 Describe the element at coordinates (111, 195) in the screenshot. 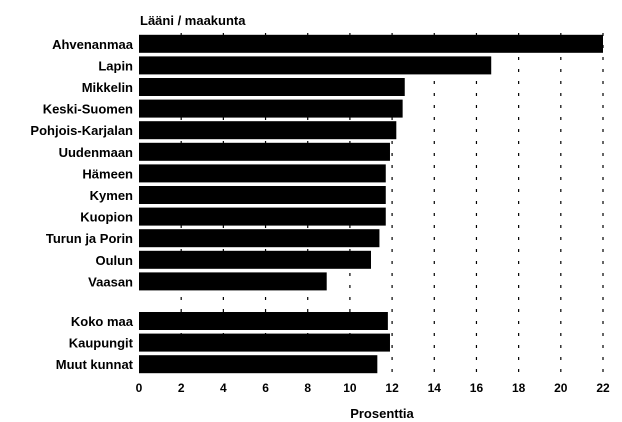

I see `category-label: Kymen` at that location.